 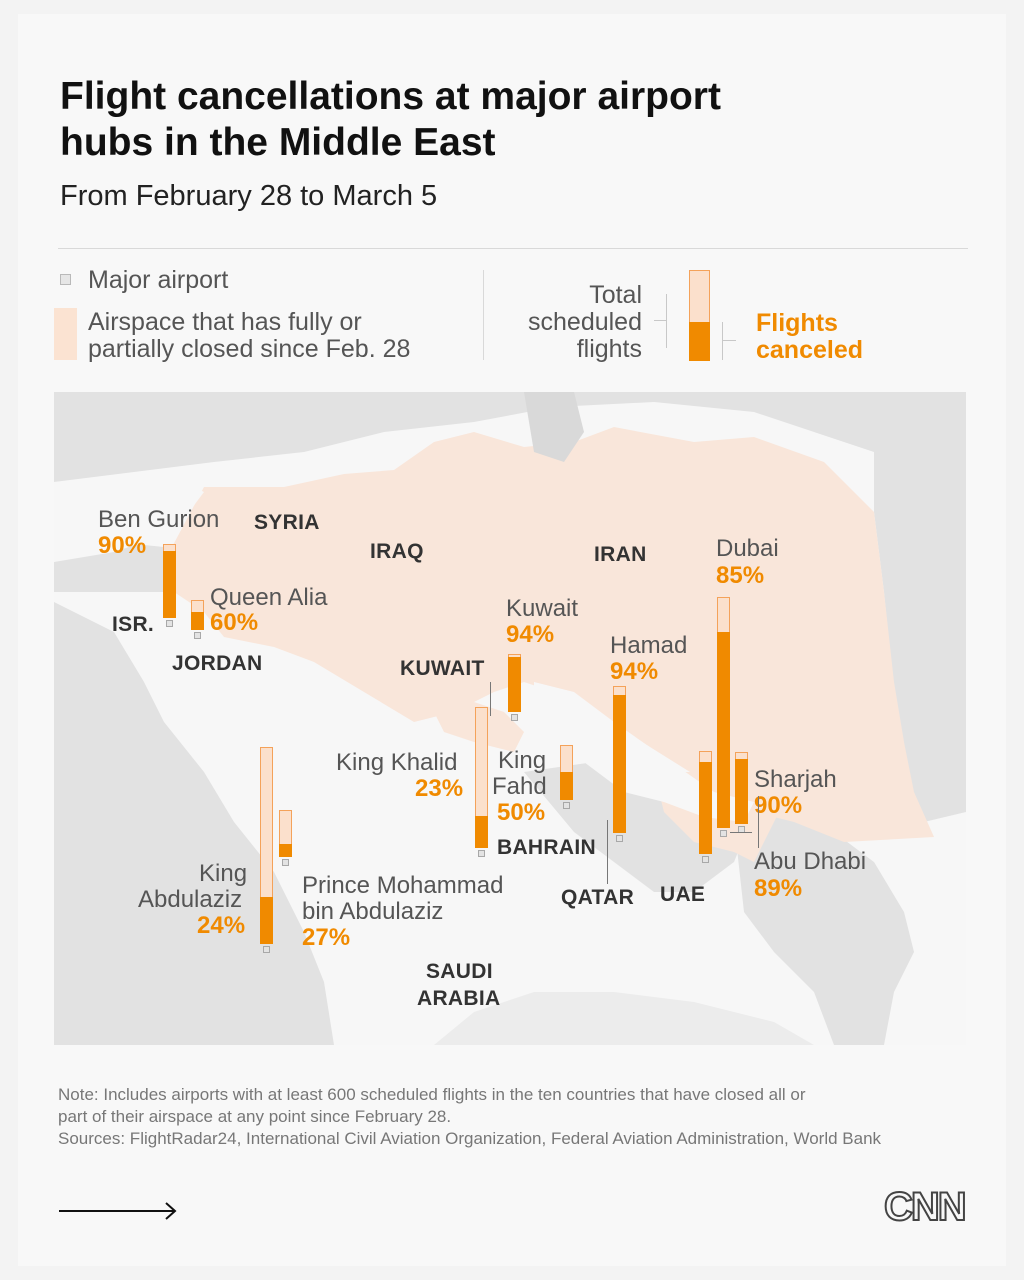 I want to click on airport-marker-hamad, so click(x=619, y=838).